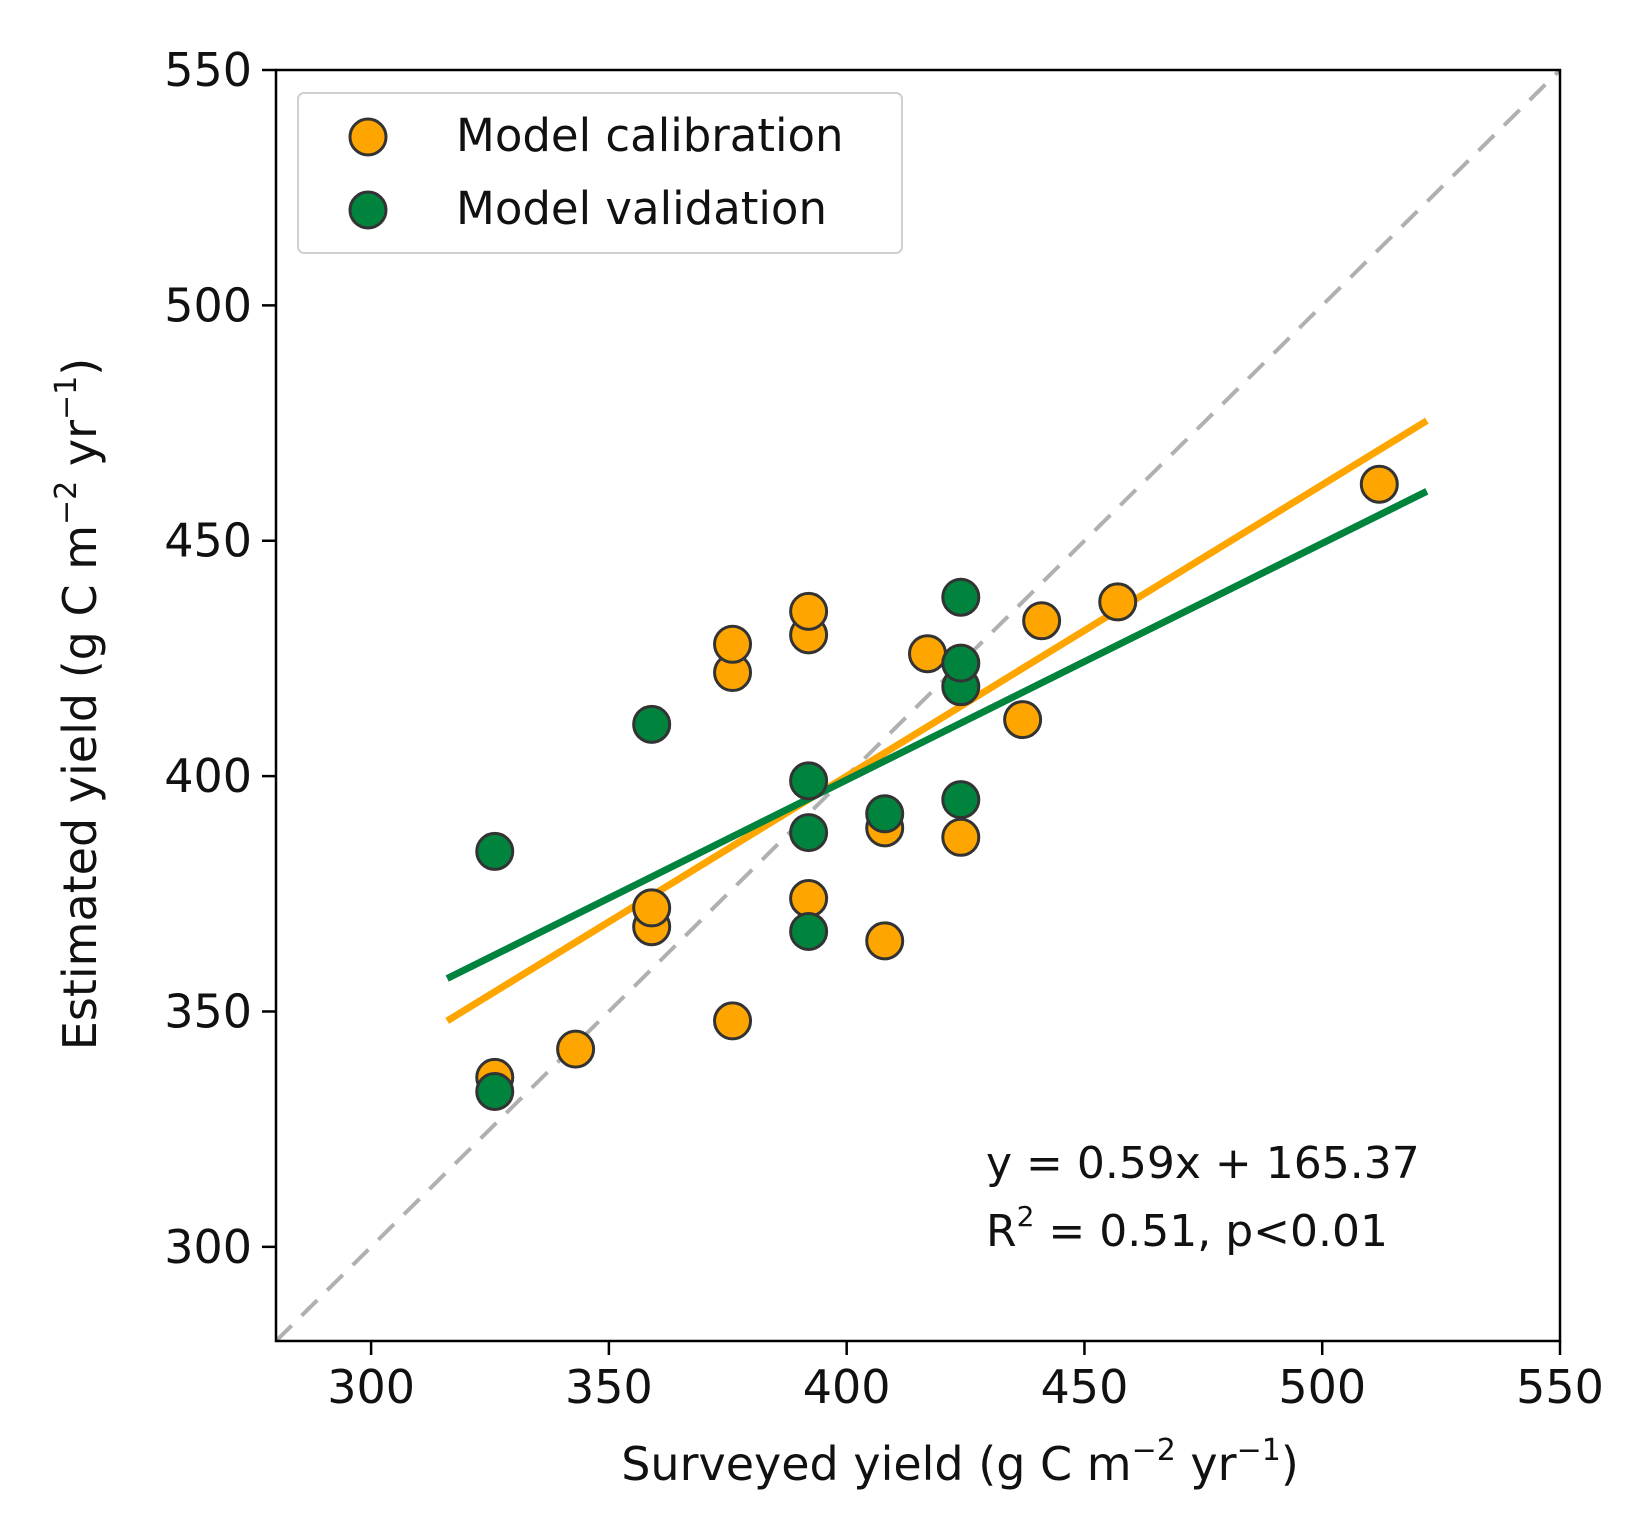  I want to click on x-tick-label: 300, so click(371, 1387).